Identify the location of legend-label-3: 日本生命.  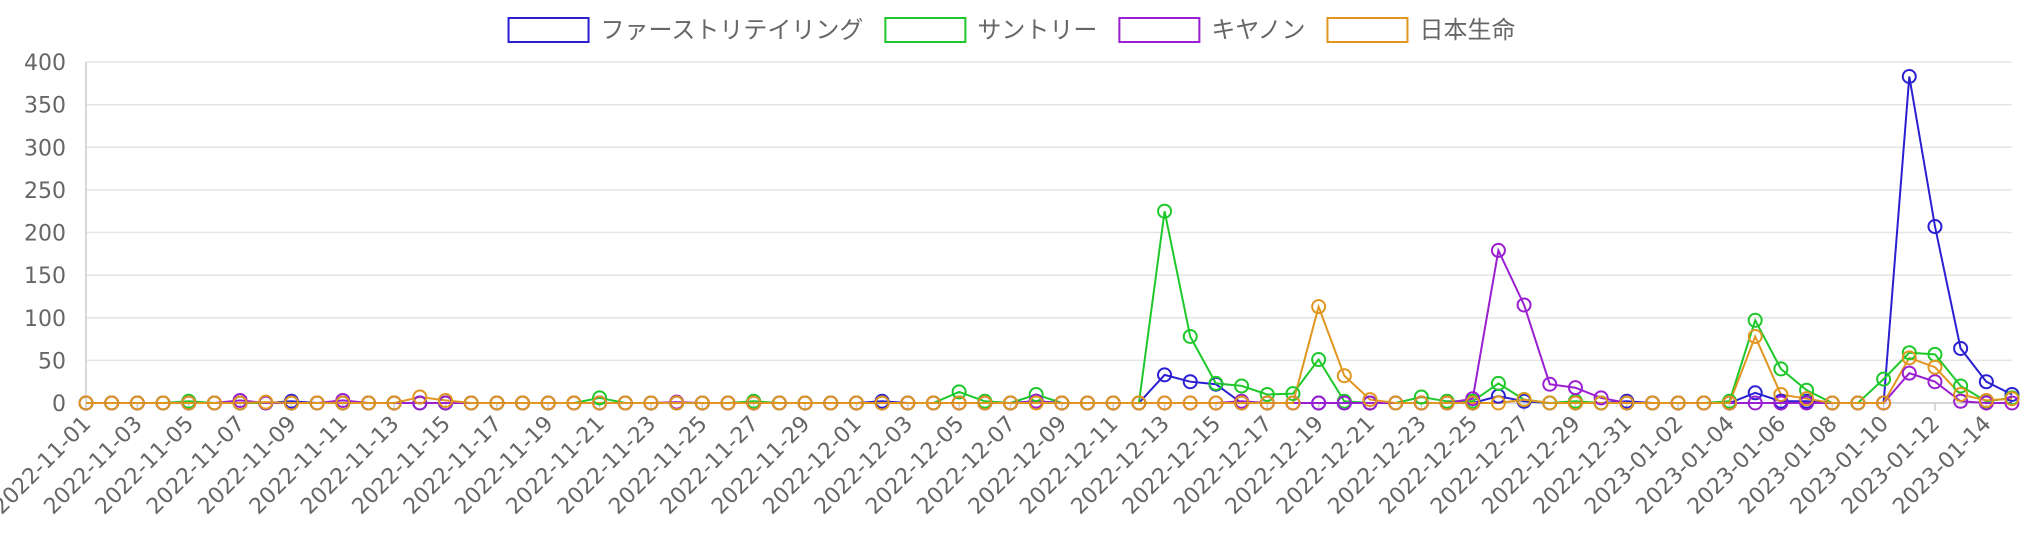
(1467, 30).